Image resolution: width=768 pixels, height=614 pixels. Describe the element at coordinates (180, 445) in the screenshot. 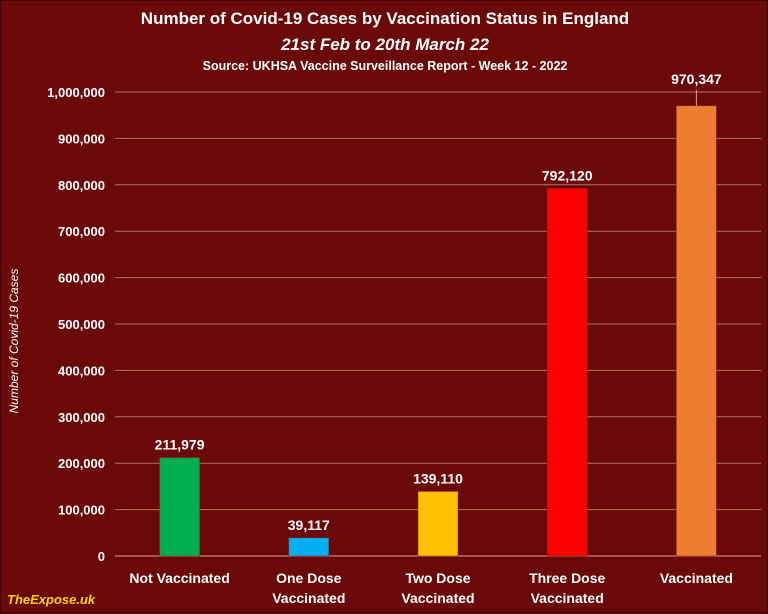

I see `data-label: 211,979` at that location.